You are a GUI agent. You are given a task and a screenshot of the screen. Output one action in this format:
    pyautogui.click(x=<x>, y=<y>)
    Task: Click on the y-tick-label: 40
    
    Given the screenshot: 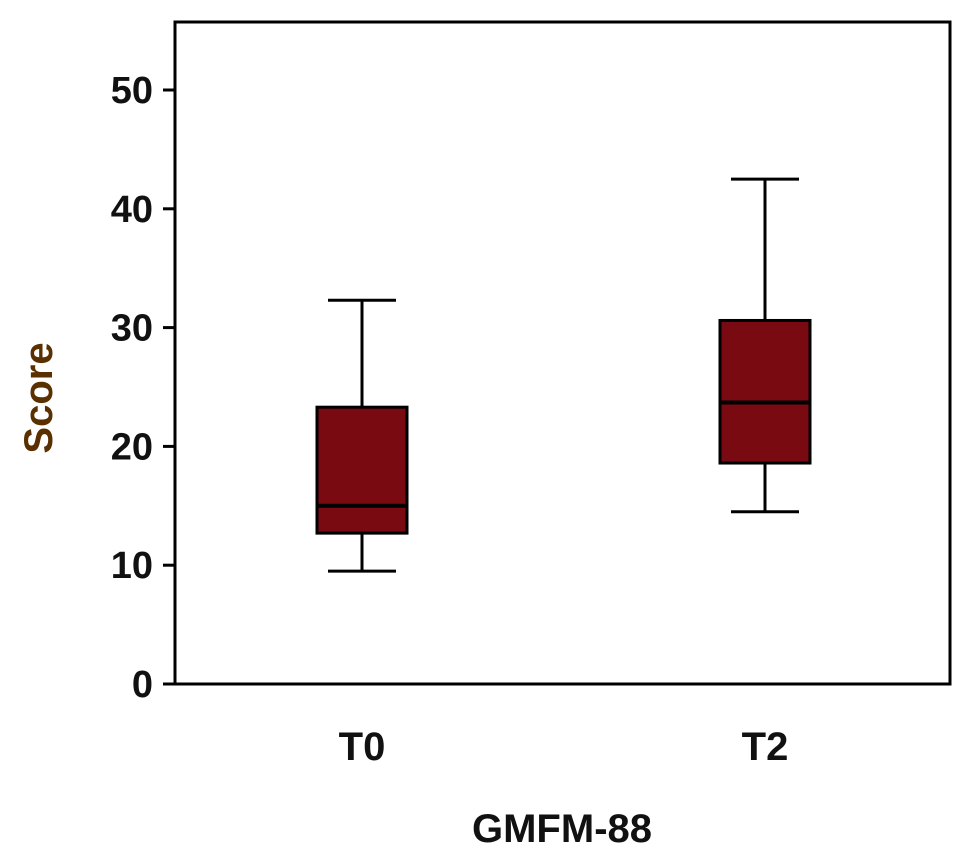 What is the action you would take?
    pyautogui.click(x=132, y=210)
    